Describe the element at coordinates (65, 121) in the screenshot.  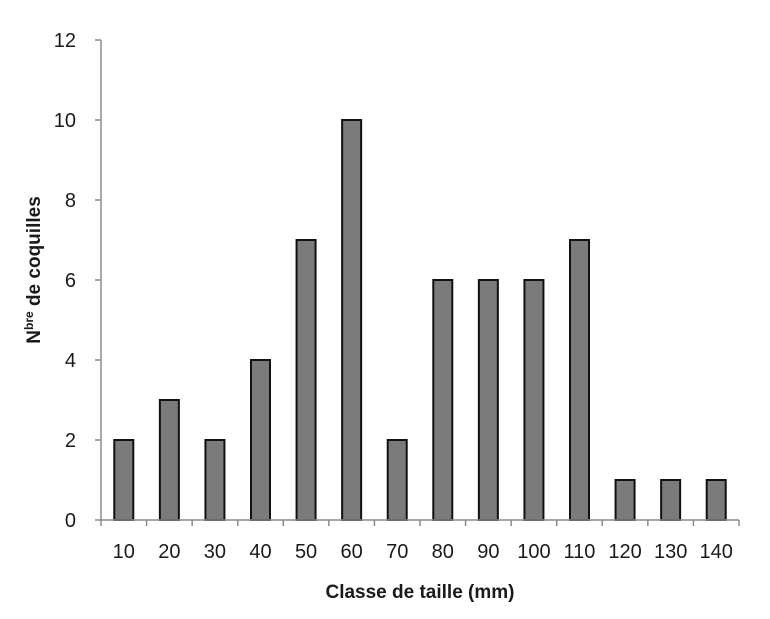
I see `y-tick-label: 10` at that location.